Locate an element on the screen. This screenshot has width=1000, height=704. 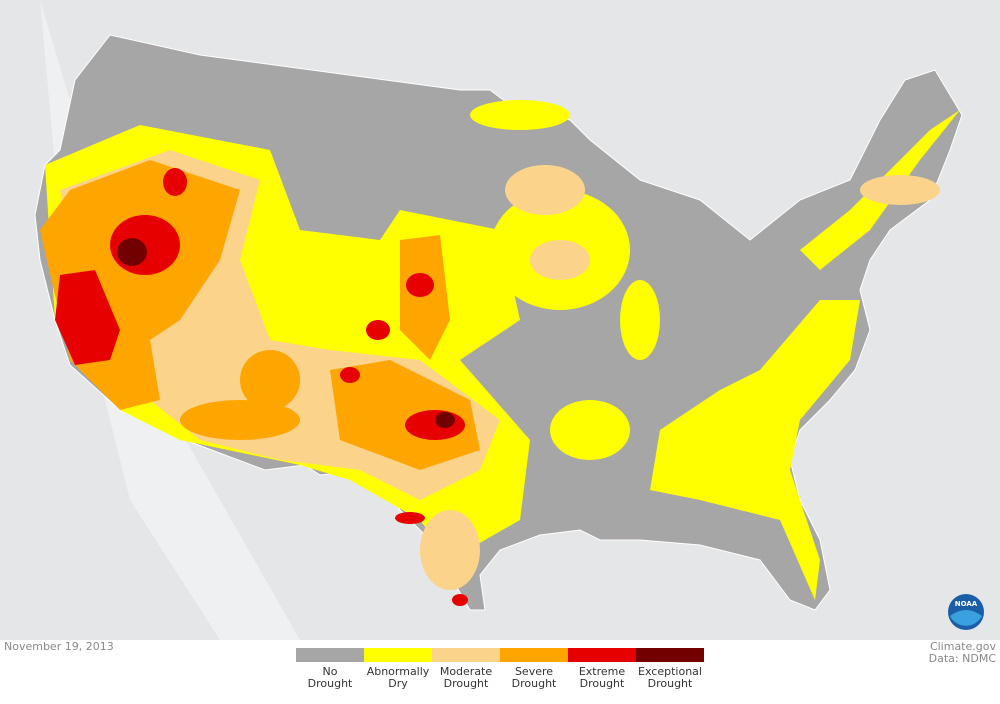
legend-label-box: Moderate Drought is located at coordinates (466, 678).